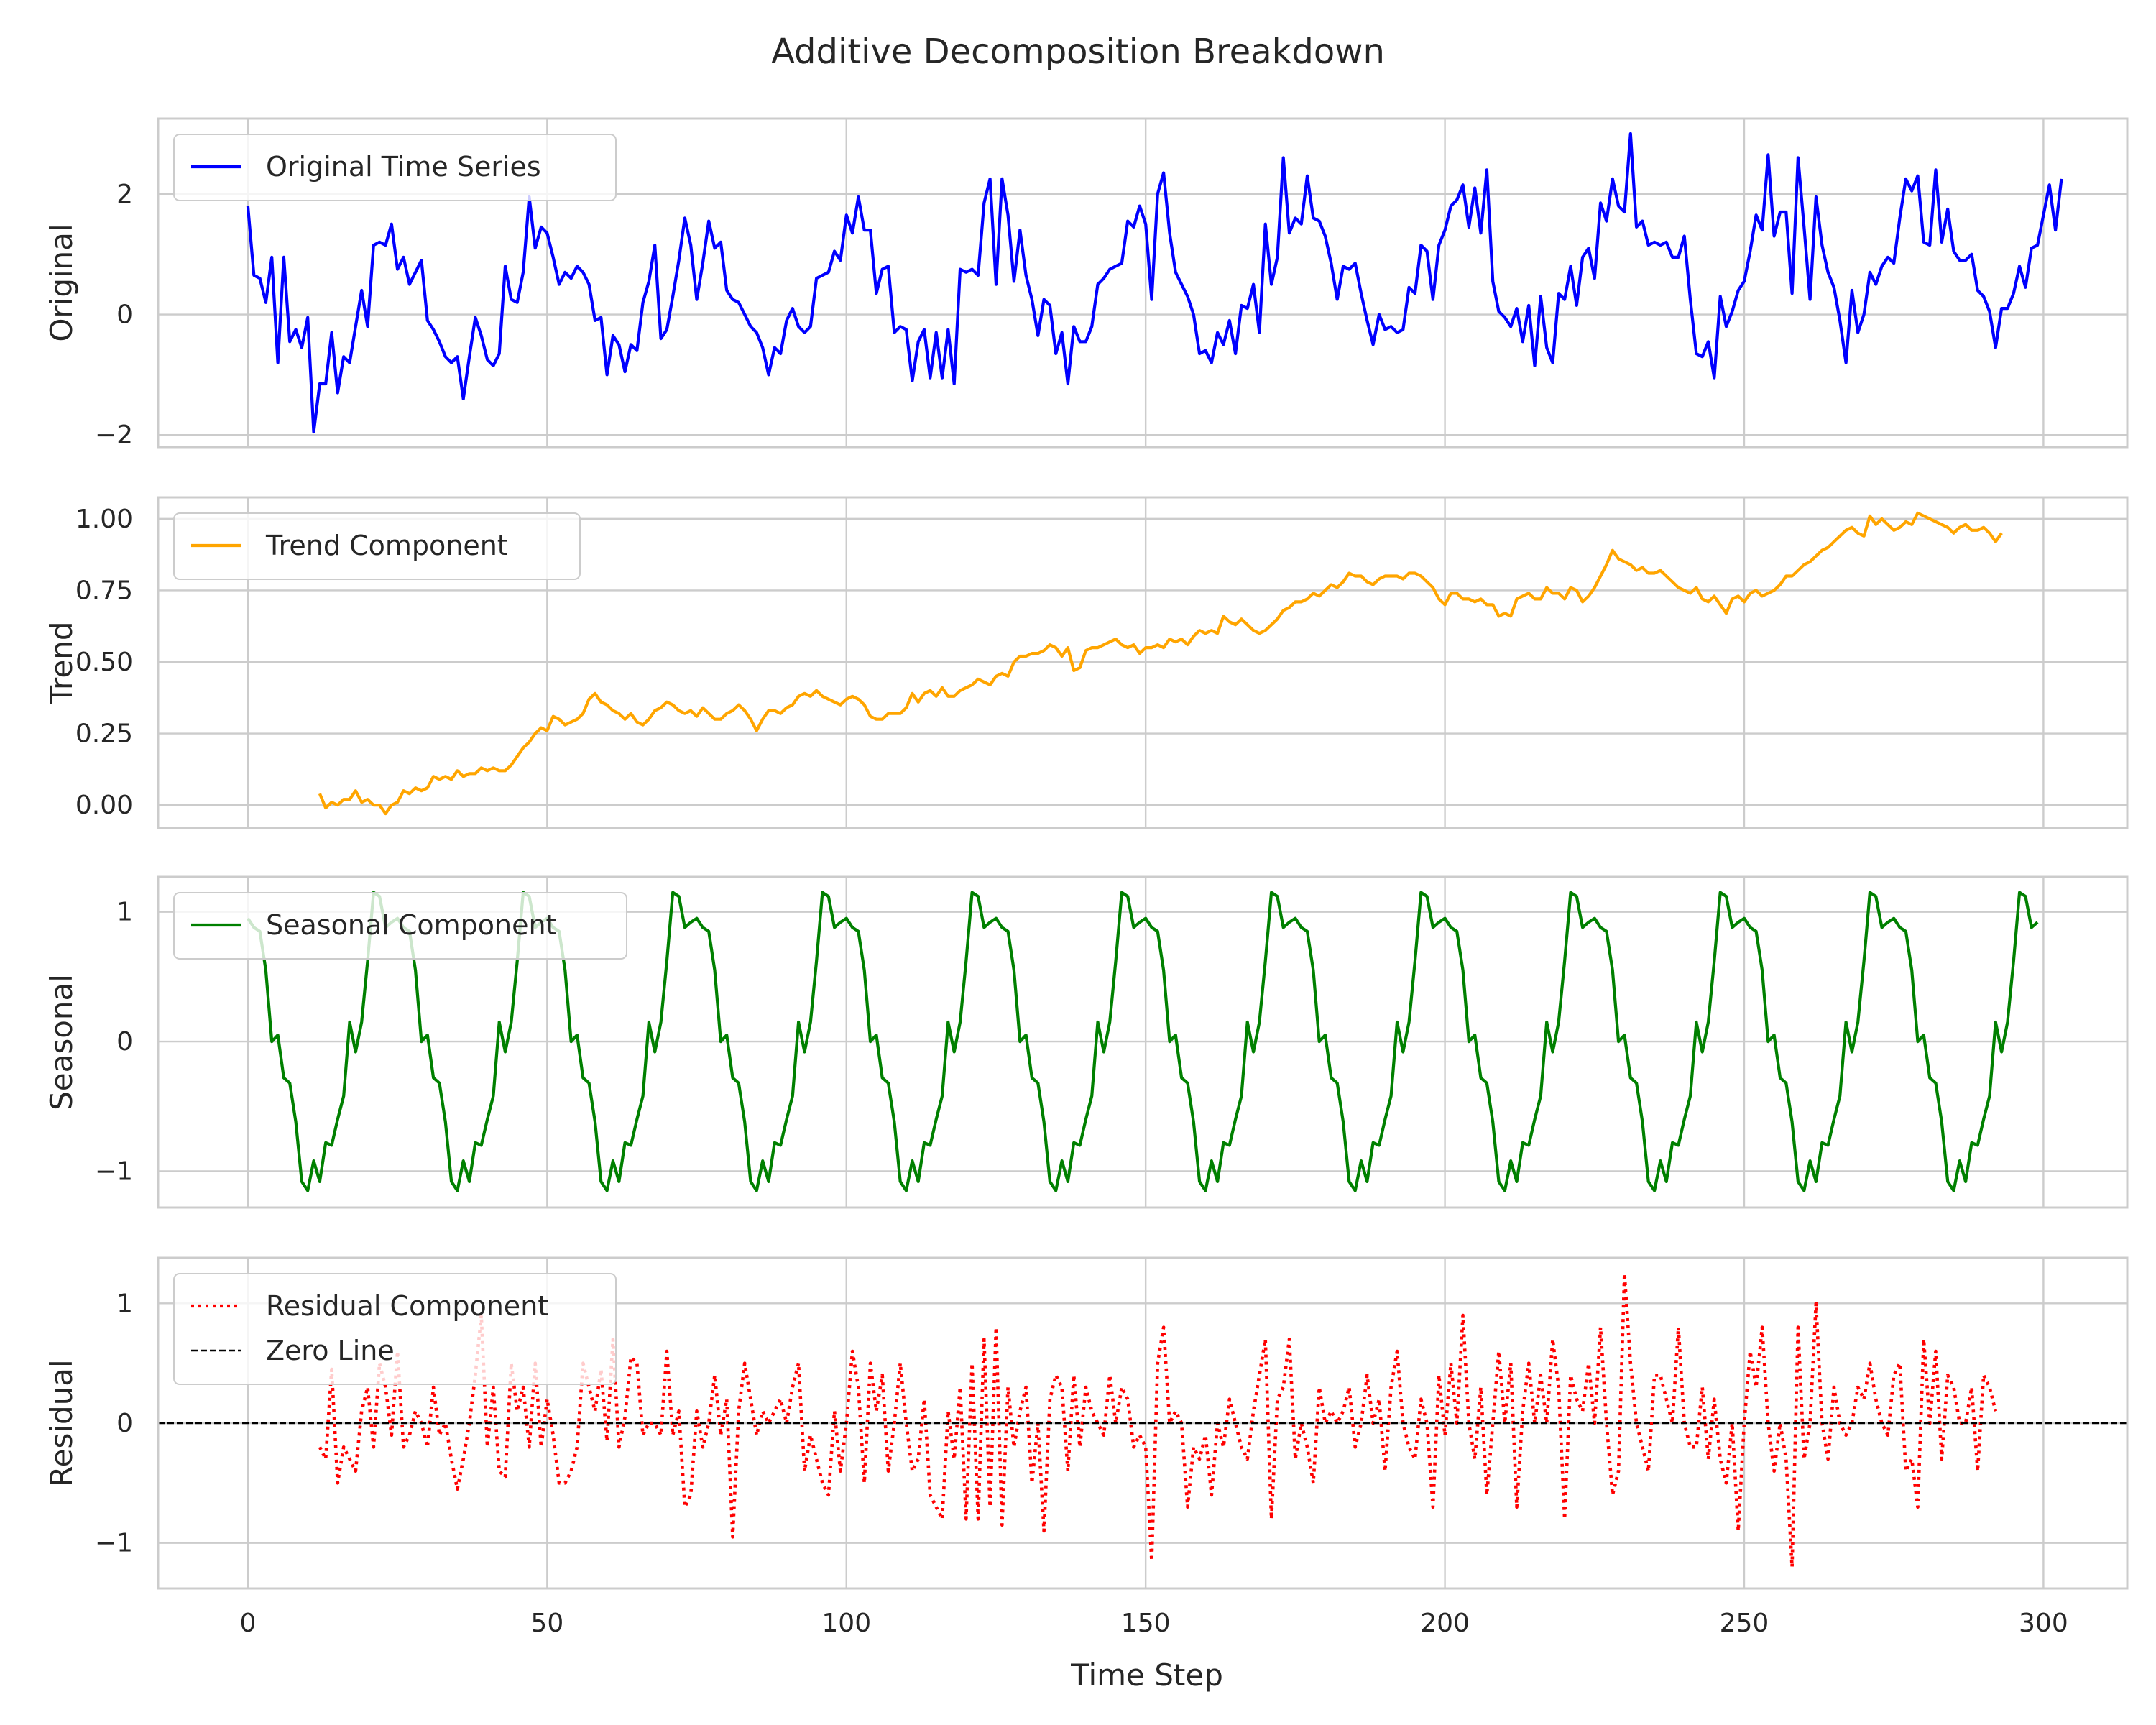  What do you see at coordinates (61, 1042) in the screenshot?
I see `y-axis-label: Seasonal` at bounding box center [61, 1042].